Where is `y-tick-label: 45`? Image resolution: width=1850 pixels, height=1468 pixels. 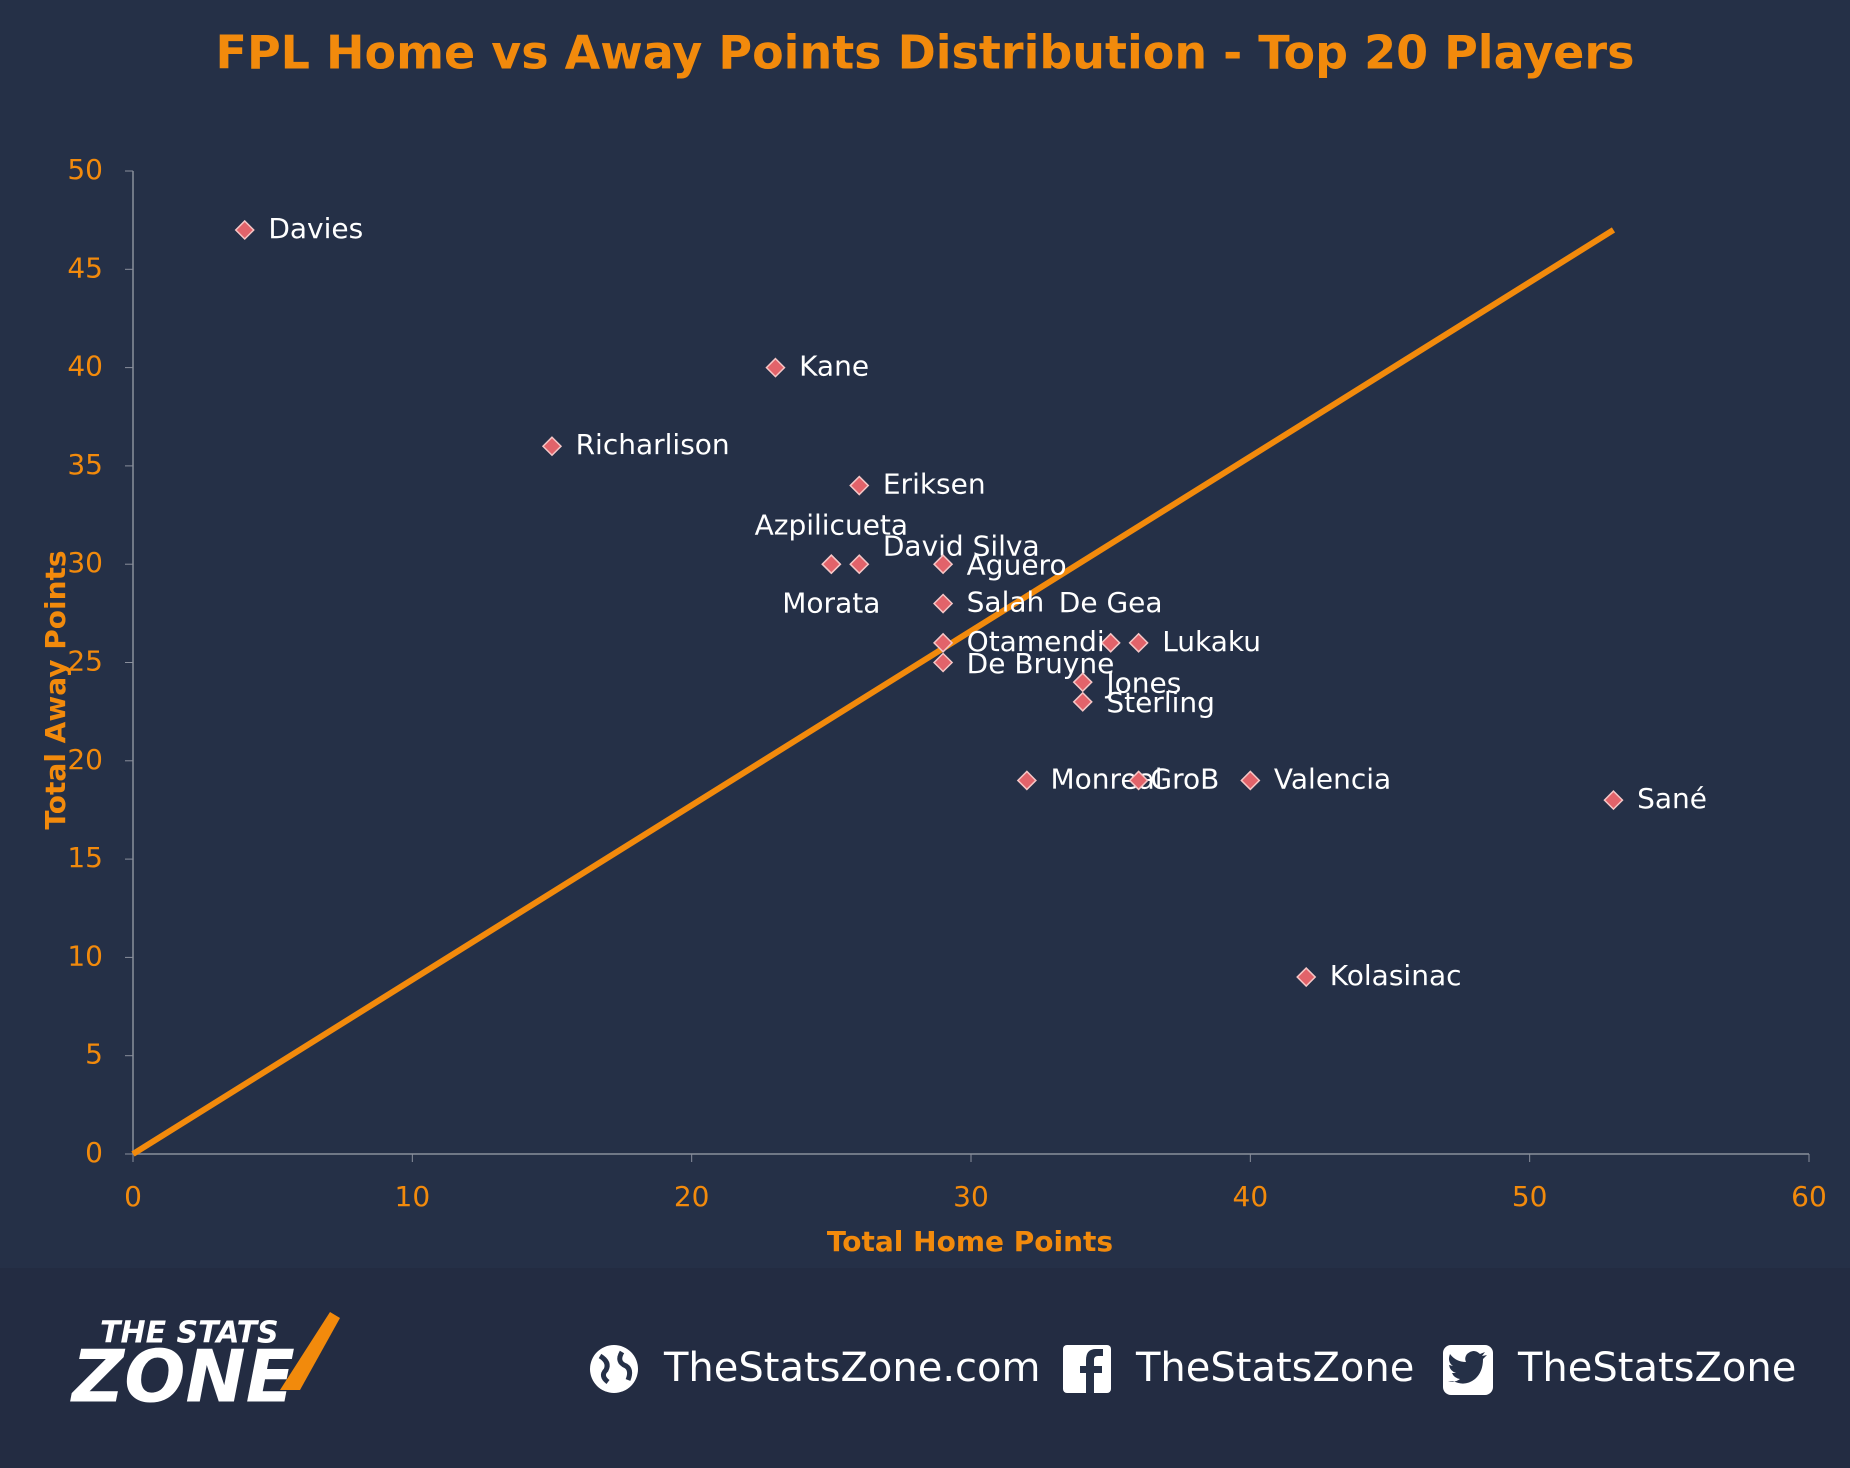 y-tick-label: 45 is located at coordinates (85, 267).